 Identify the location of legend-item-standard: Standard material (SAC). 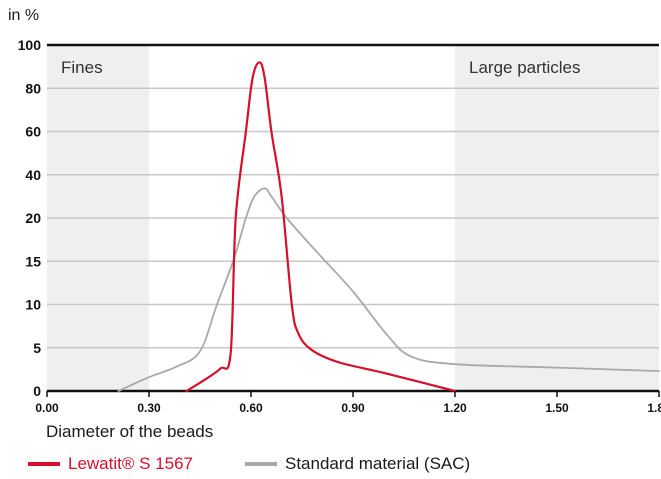
(357, 464).